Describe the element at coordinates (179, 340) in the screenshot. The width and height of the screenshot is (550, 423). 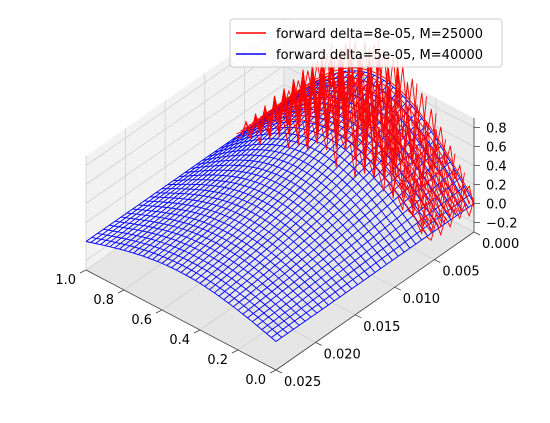
I see `tick-label-x: 0.4` at that location.